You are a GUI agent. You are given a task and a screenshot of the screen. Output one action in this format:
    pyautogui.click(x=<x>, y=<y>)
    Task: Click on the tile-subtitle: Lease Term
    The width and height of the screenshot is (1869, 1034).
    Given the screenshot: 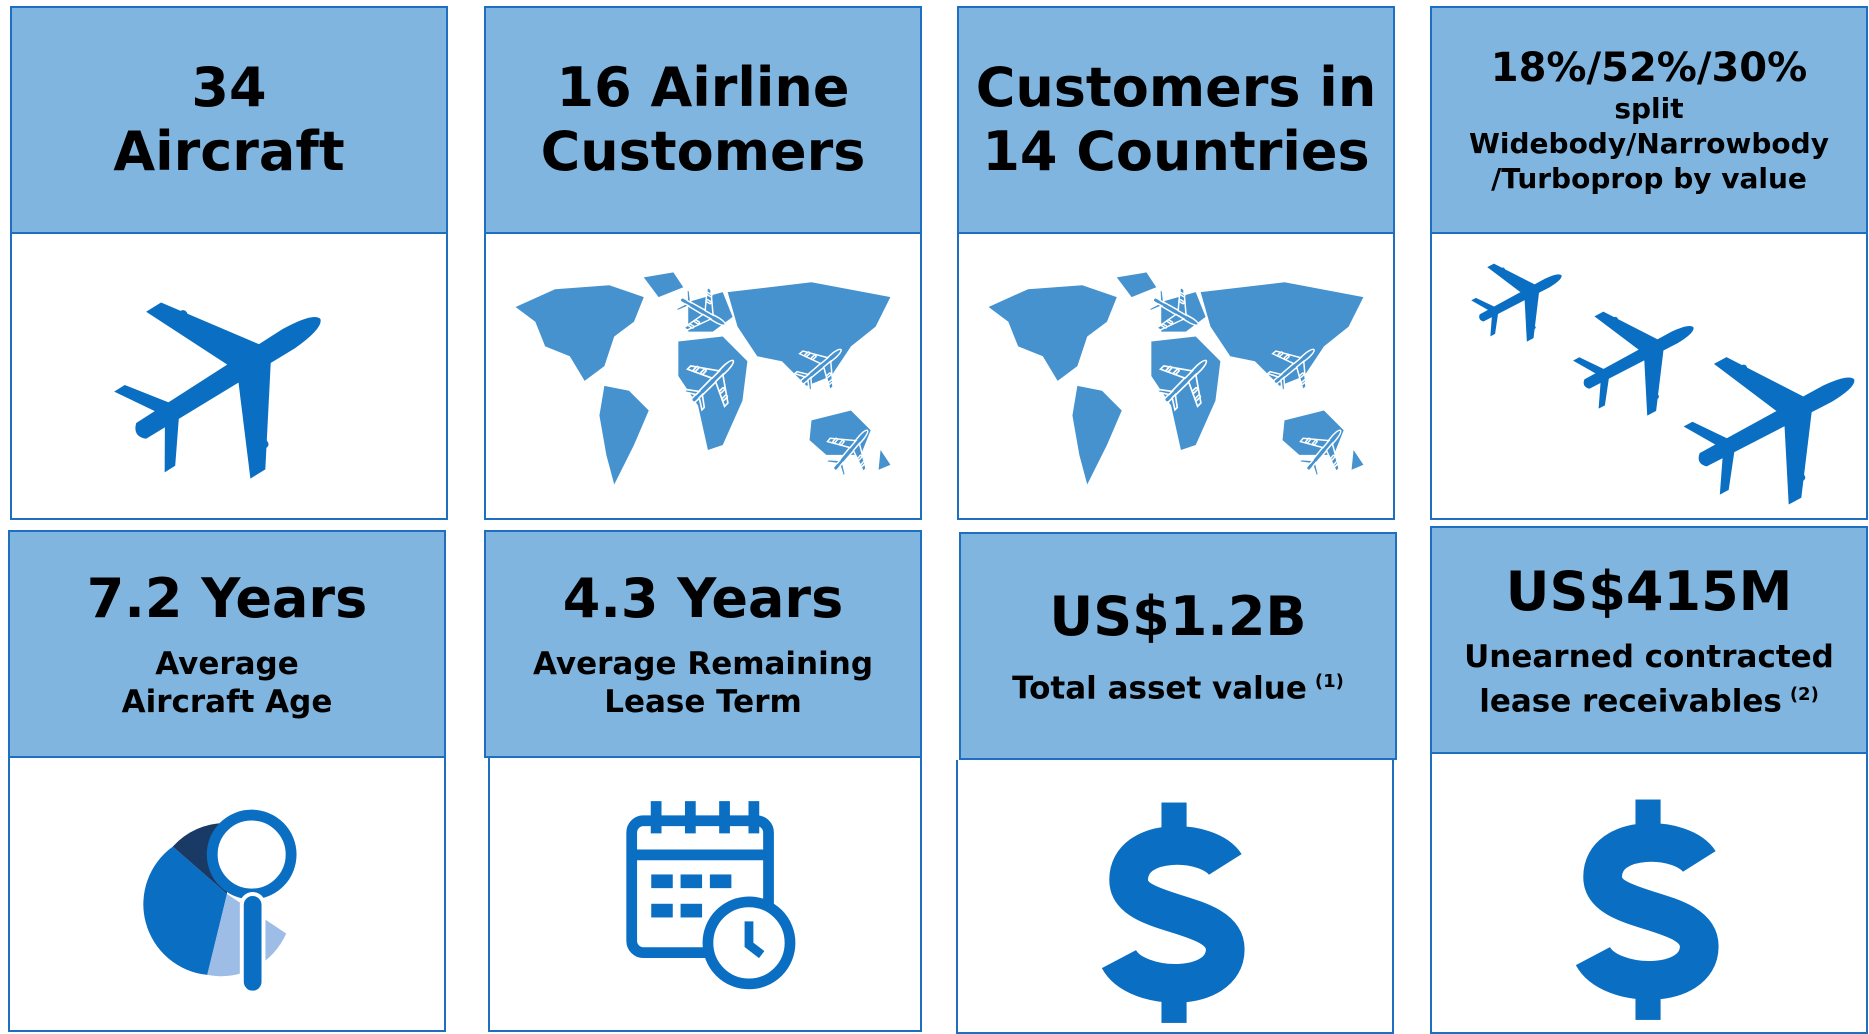 What is the action you would take?
    pyautogui.click(x=703, y=702)
    